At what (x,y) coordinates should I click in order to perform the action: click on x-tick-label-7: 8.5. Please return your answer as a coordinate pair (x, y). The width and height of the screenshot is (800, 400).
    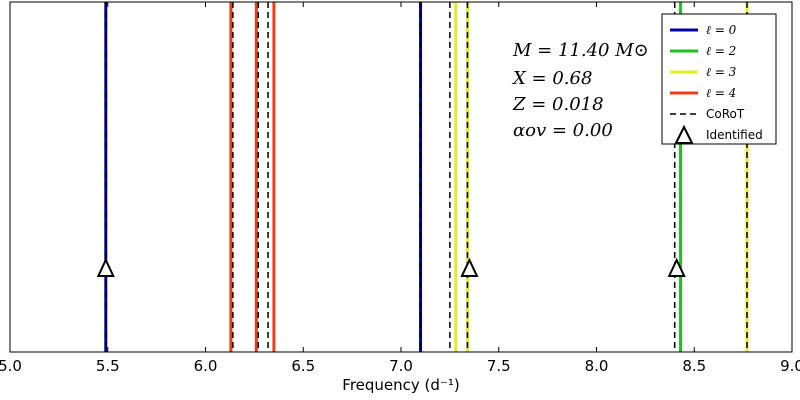
    Looking at the image, I should click on (694, 366).